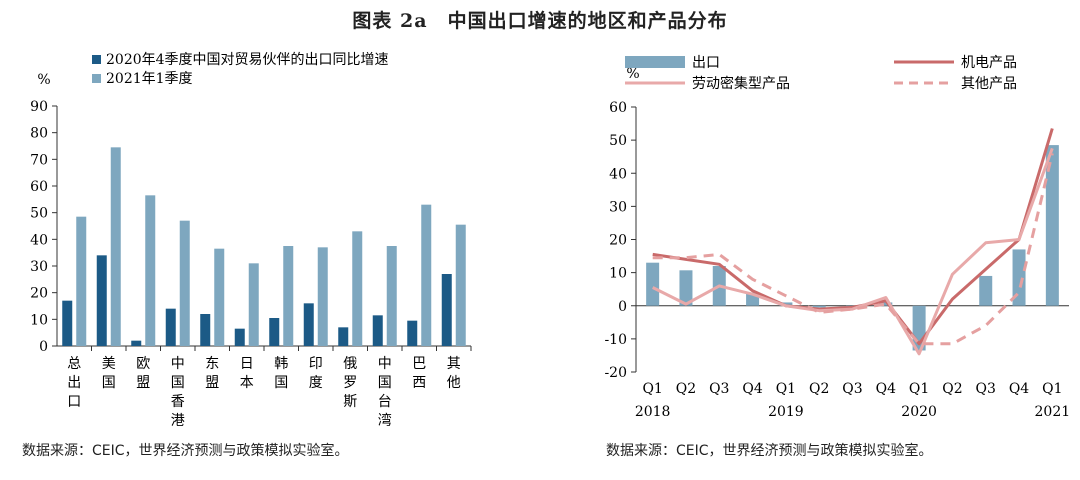 The width and height of the screenshot is (1080, 480). Describe the element at coordinates (178, 383) in the screenshot. I see `x-category-label-4: 国` at that location.